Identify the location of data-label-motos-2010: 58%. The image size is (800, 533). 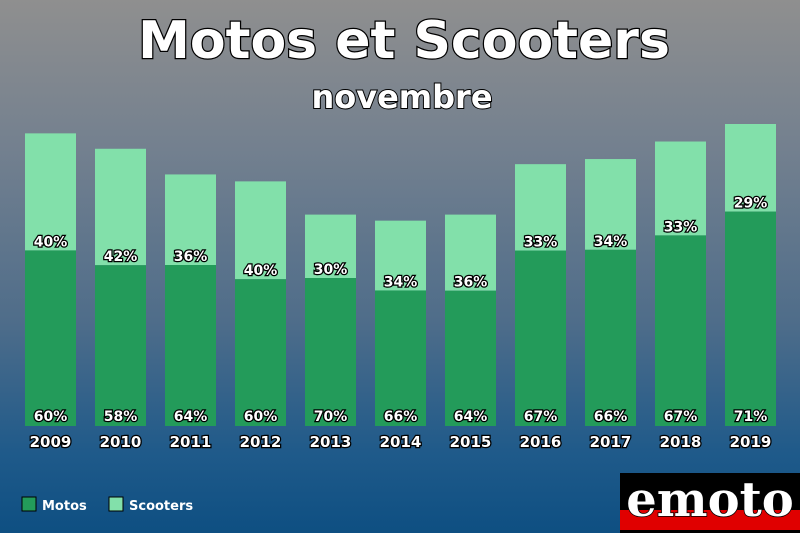
(121, 417).